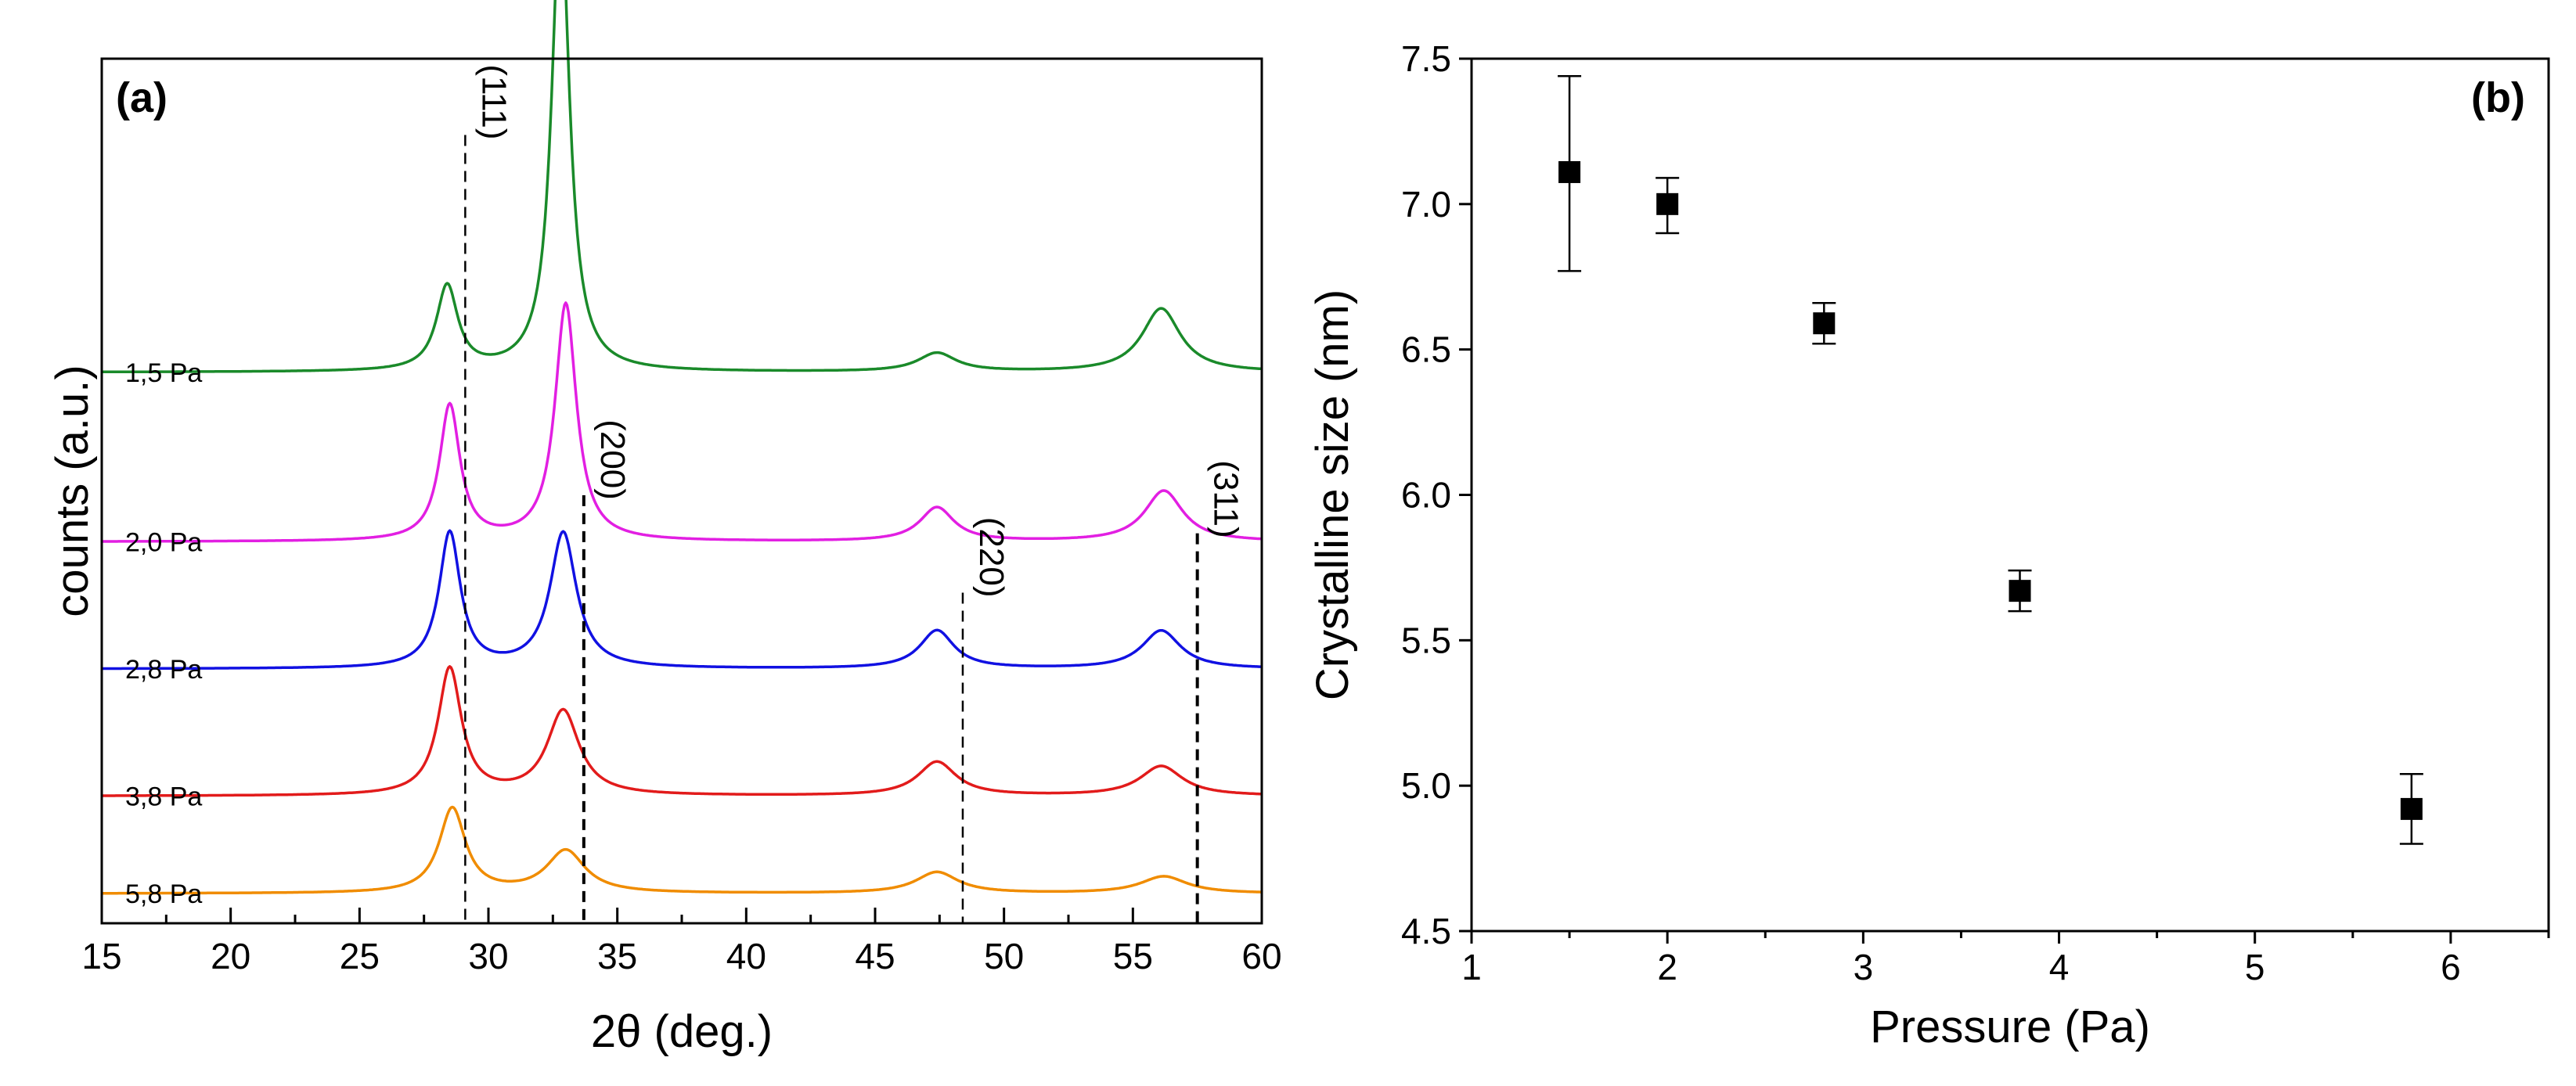 This screenshot has width=2576, height=1086. What do you see at coordinates (2010, 1026) in the screenshot?
I see `x-axis-title-b: Pressure (Pa)` at bounding box center [2010, 1026].